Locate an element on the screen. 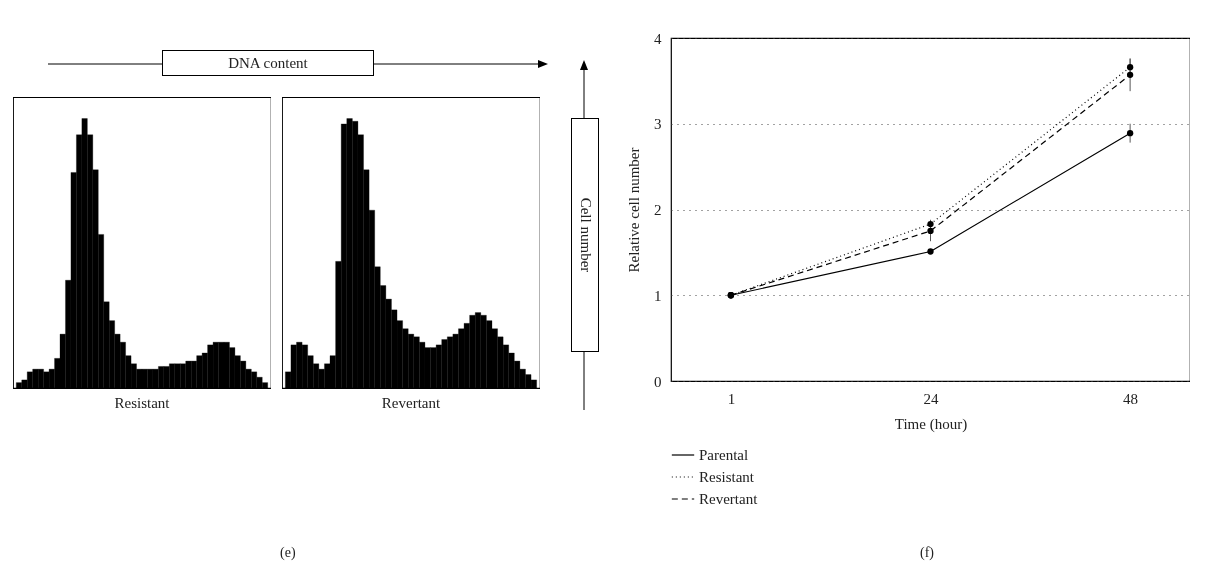 The height and width of the screenshot is (571, 1211). y-tick-label: 1 is located at coordinates (658, 295).